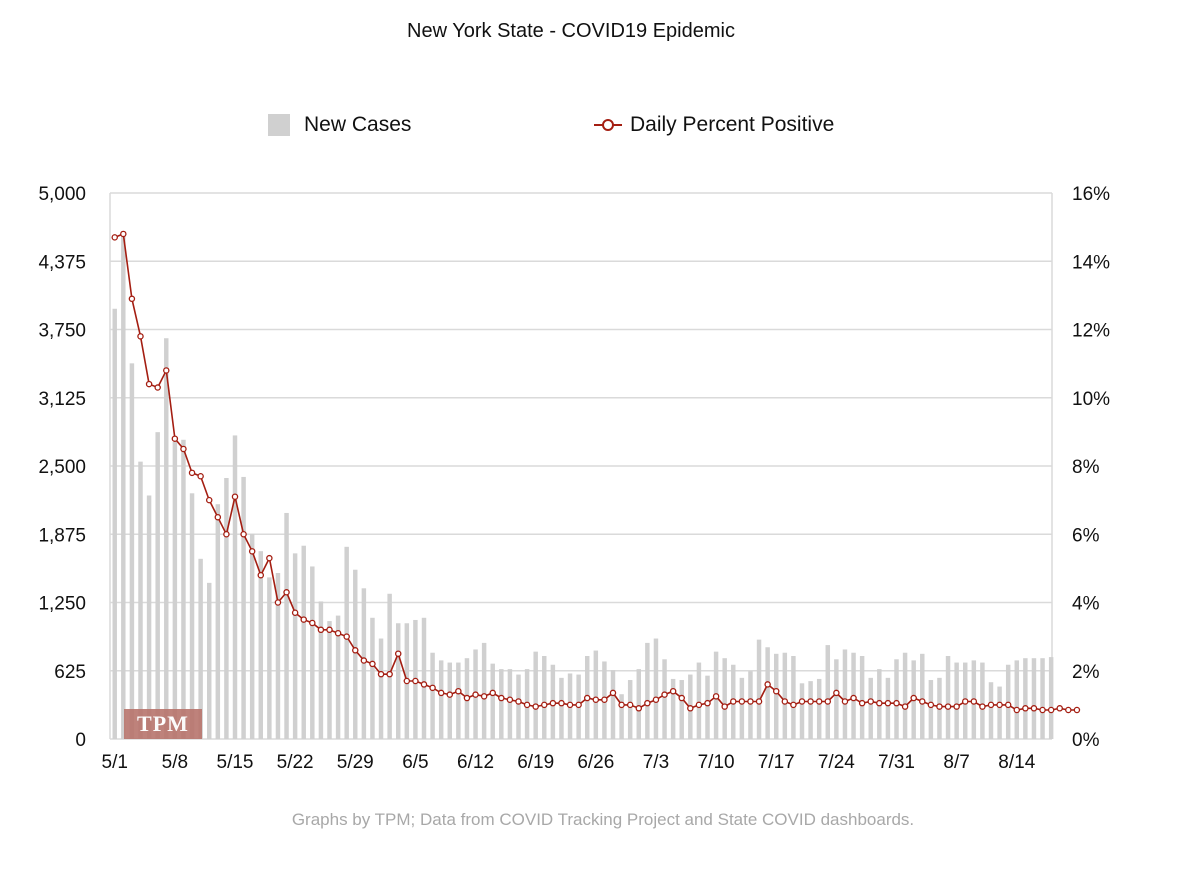 Image resolution: width=1200 pixels, height=890 pixels. What do you see at coordinates (1091, 262) in the screenshot?
I see `right-tick-label: 14%` at bounding box center [1091, 262].